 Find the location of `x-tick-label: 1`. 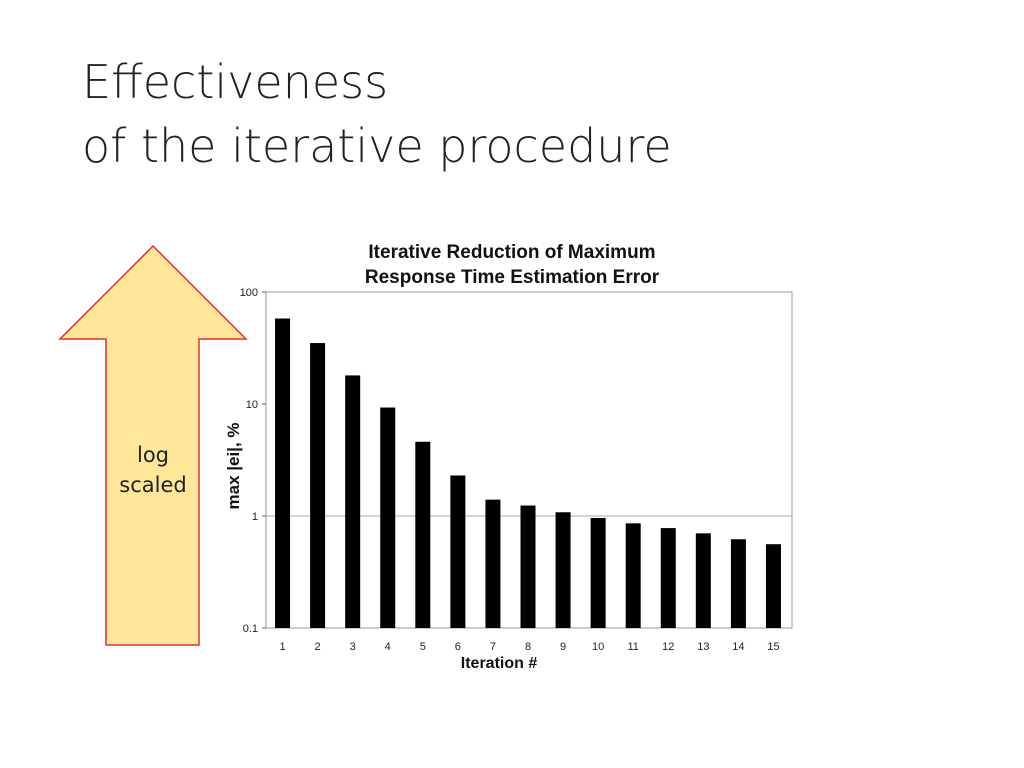

x-tick-label: 1 is located at coordinates (282, 647).